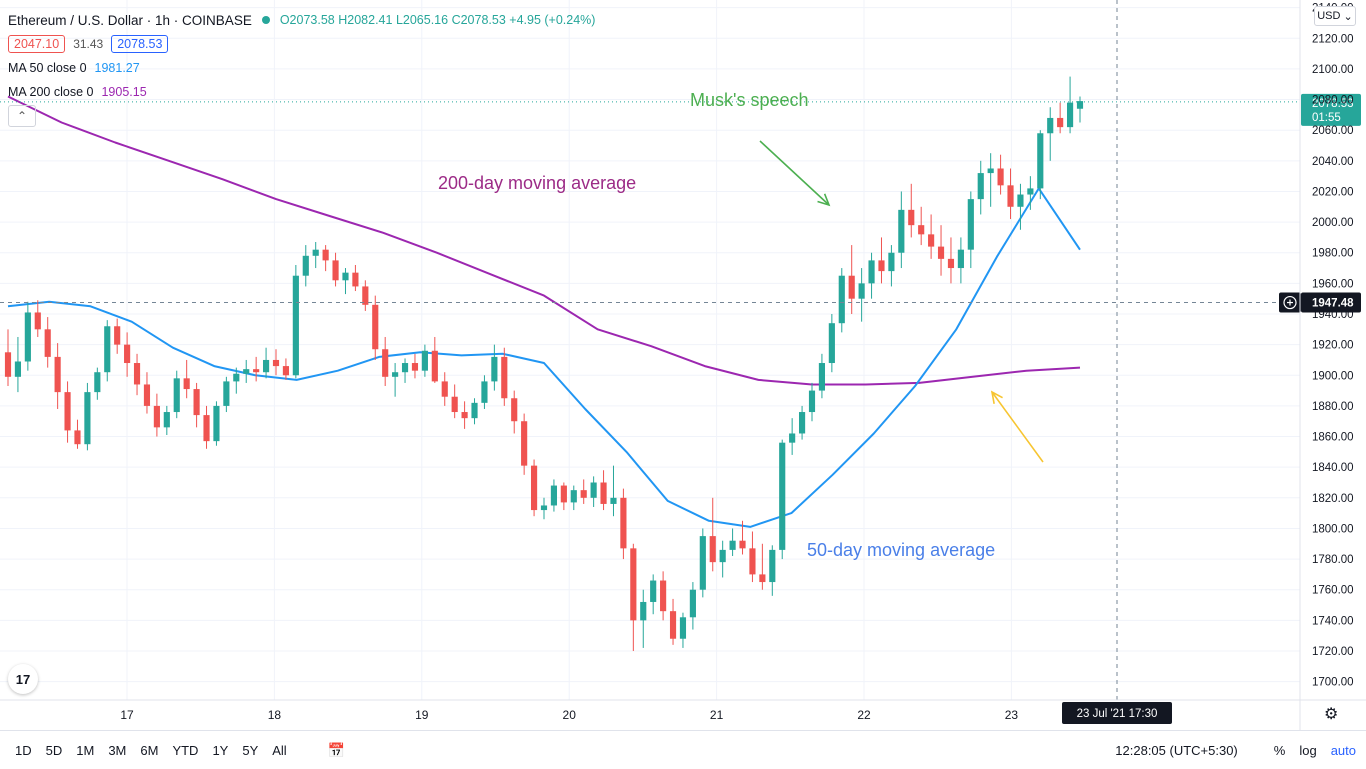 Image resolution: width=1366 pixels, height=769 pixels. Describe the element at coordinates (149, 750) in the screenshot. I see `range-6m-button: 6M` at that location.